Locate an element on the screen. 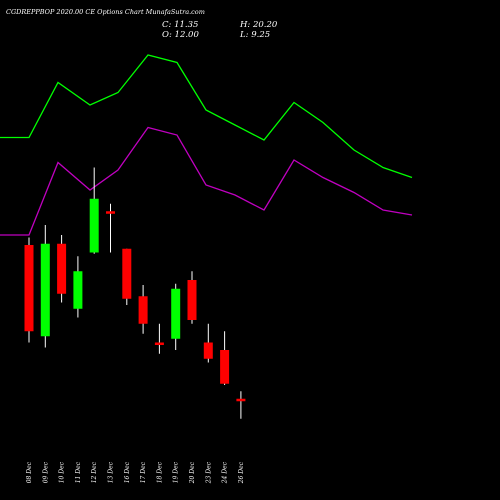 The height and width of the screenshot is (500, 500). x-tick-label: 18 Dec is located at coordinates (159, 472).